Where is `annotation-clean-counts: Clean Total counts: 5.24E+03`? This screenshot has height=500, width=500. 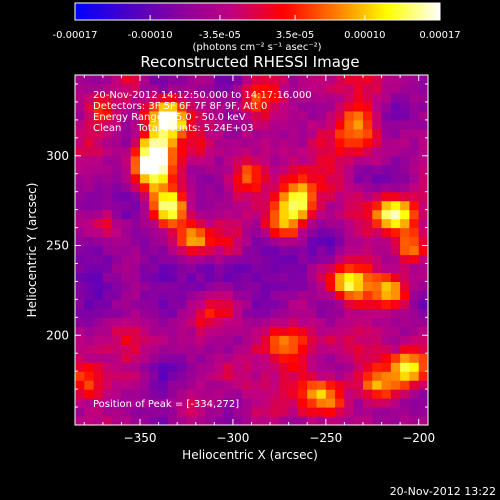 annotation-clean-counts: Clean Total counts: 5.24E+03 is located at coordinates (173, 128).